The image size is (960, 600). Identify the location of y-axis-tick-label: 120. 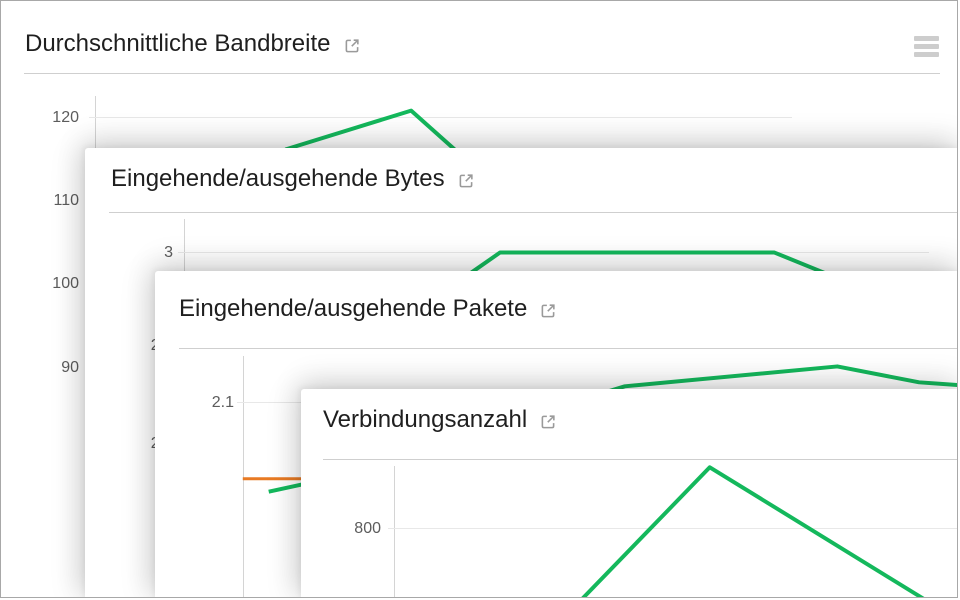
(65, 117).